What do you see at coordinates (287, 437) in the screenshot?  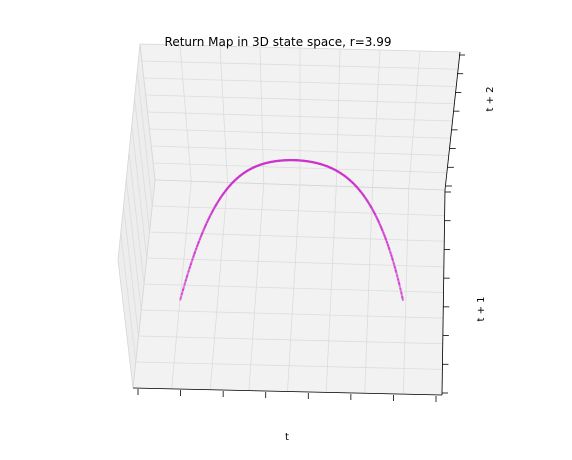 I see `x-axis-label: t` at bounding box center [287, 437].